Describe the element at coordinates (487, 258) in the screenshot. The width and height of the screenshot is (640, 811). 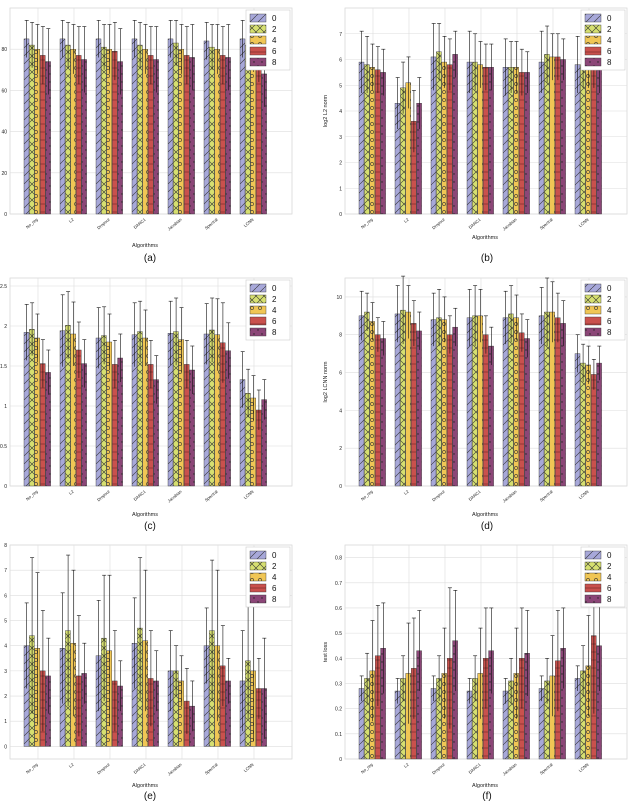
I see `caption: (b)` at that location.